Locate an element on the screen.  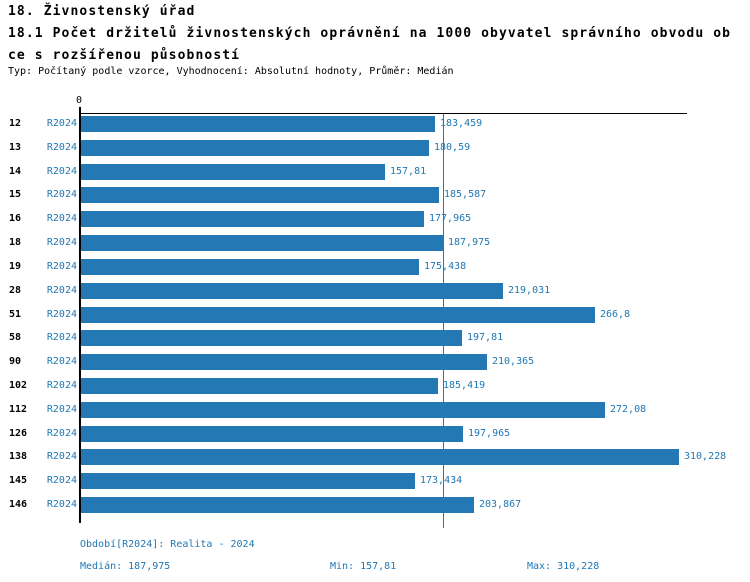
bar-value-label: 157,81 is located at coordinates (408, 171).